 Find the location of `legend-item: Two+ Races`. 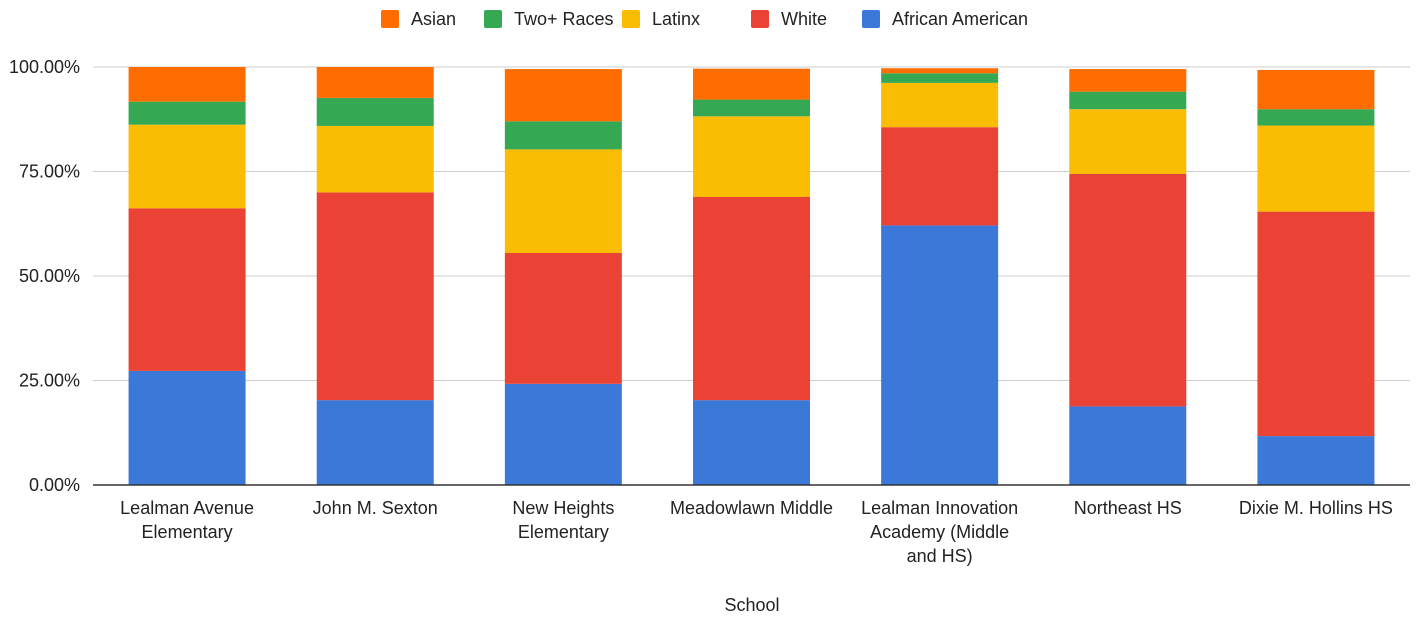

legend-item: Two+ Races is located at coordinates (549, 19).